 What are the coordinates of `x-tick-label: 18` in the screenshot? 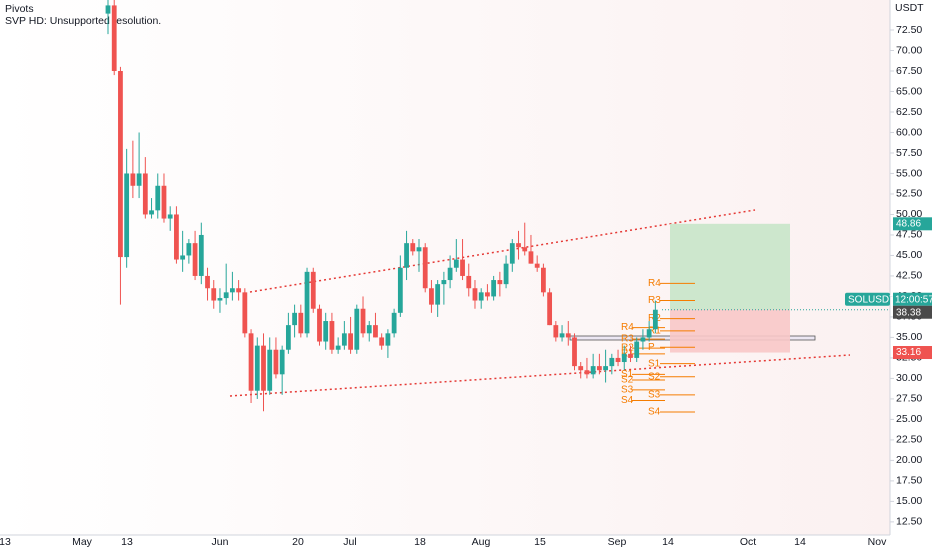 It's located at (420, 542).